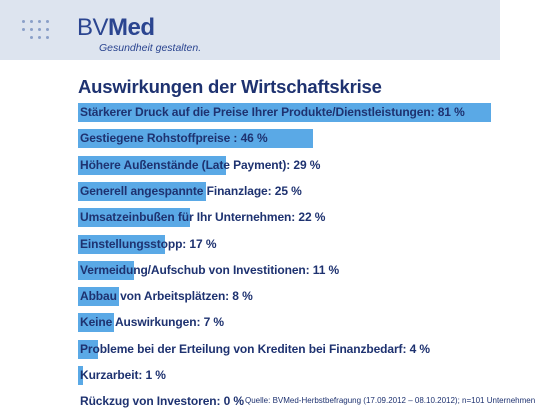  I want to click on bar-label: Höhere Außenstände (Late Payment): 29 %, so click(200, 164).